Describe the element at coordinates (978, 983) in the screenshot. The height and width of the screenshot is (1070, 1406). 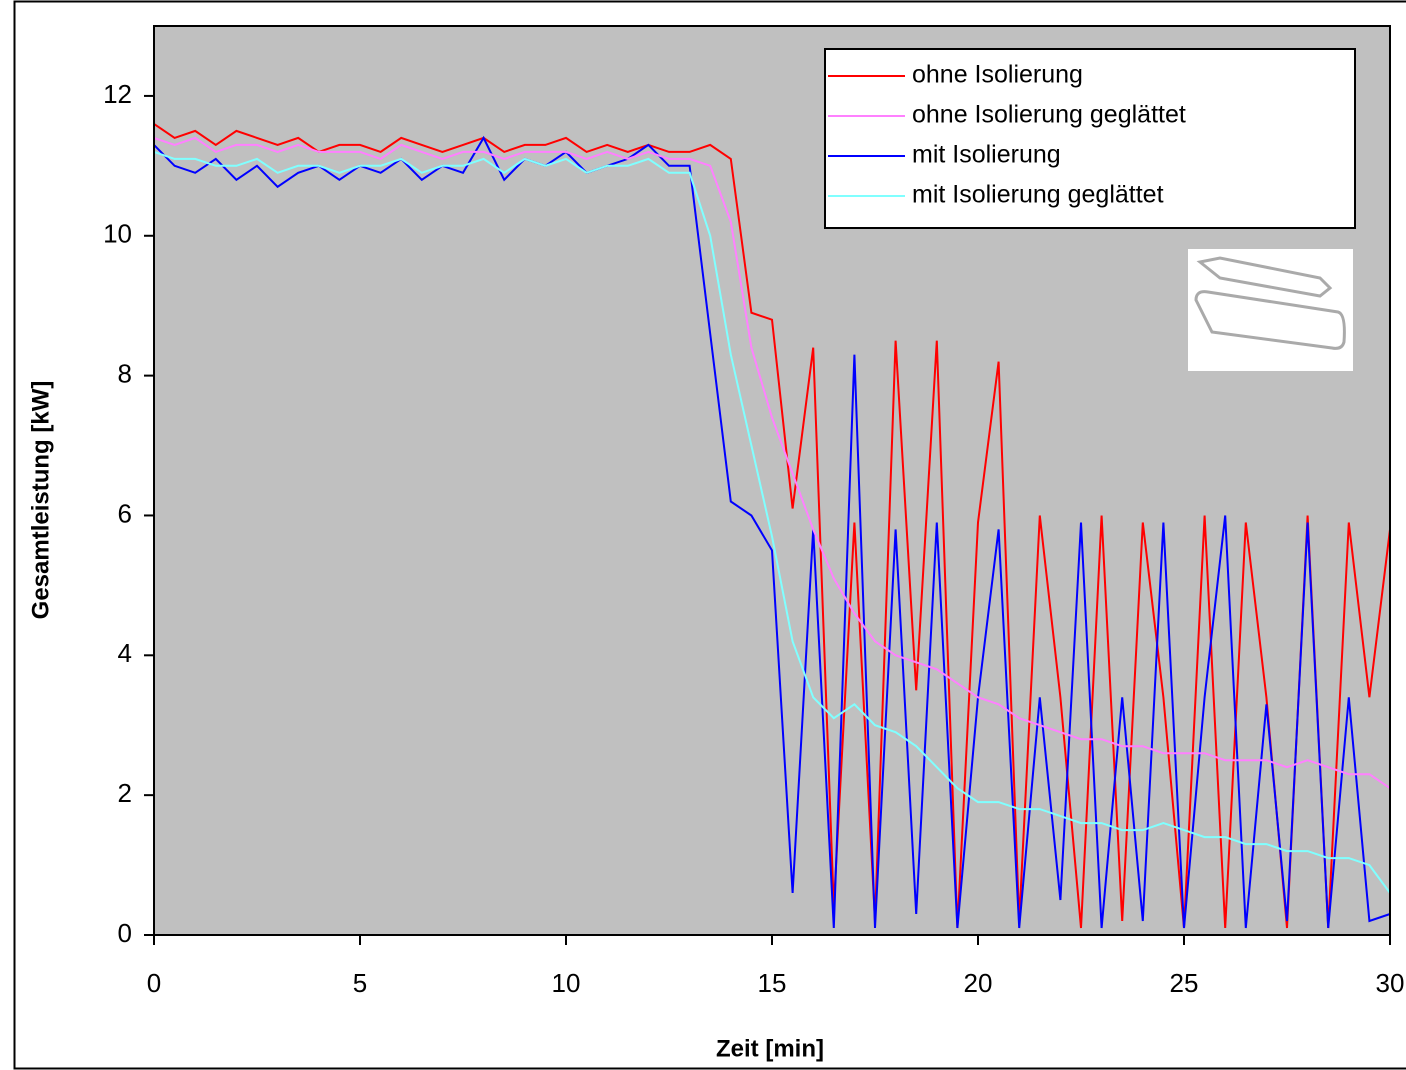
I see `x-tick-label: 20` at that location.